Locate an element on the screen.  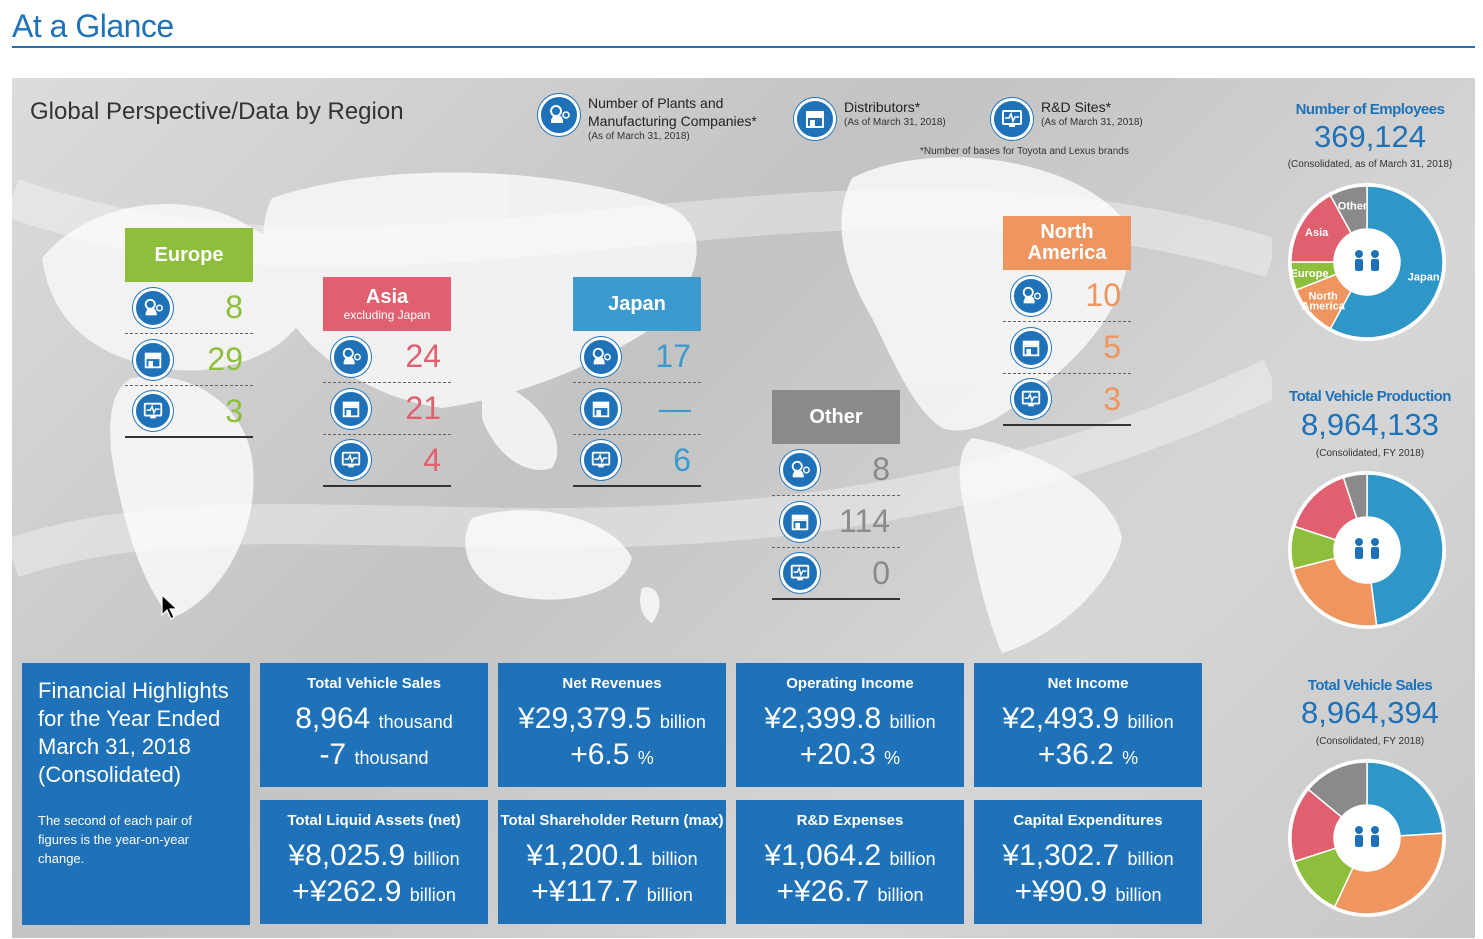
region-row-rd: 3 is located at coordinates (189, 412).